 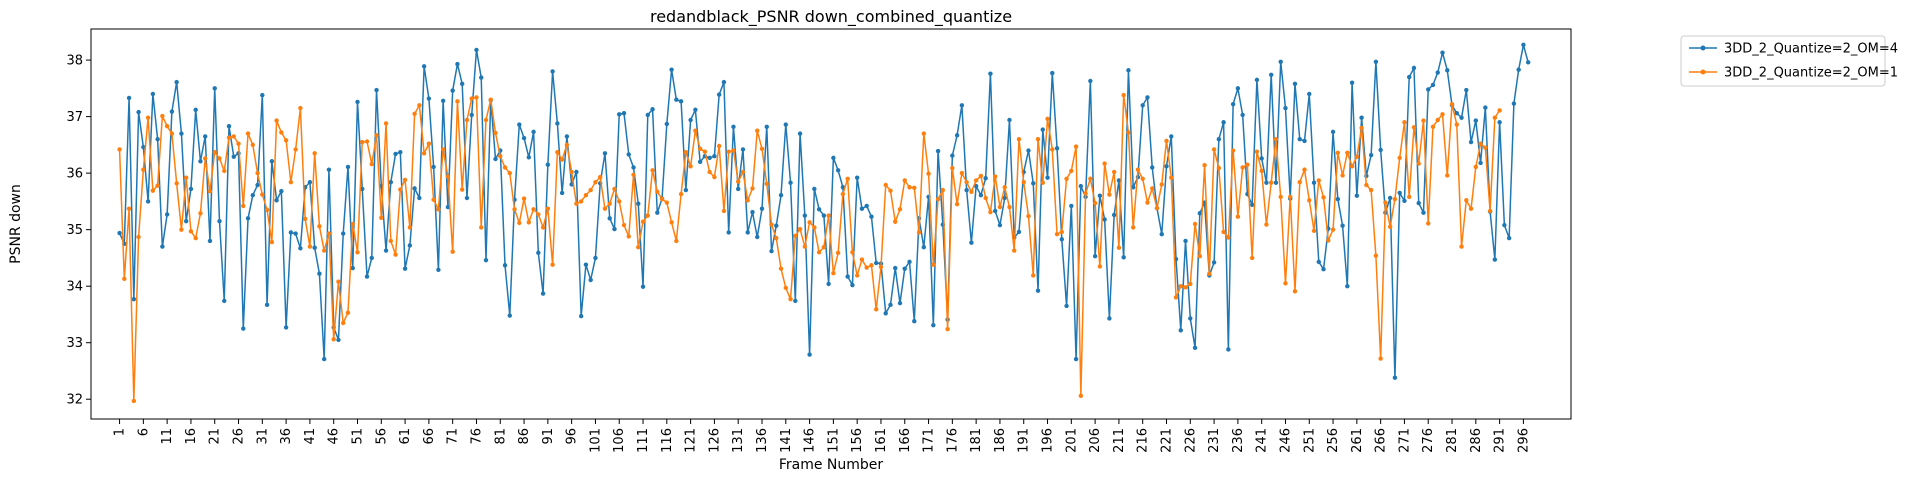 I want to click on x-tick-label: 156, so click(x=857, y=440).